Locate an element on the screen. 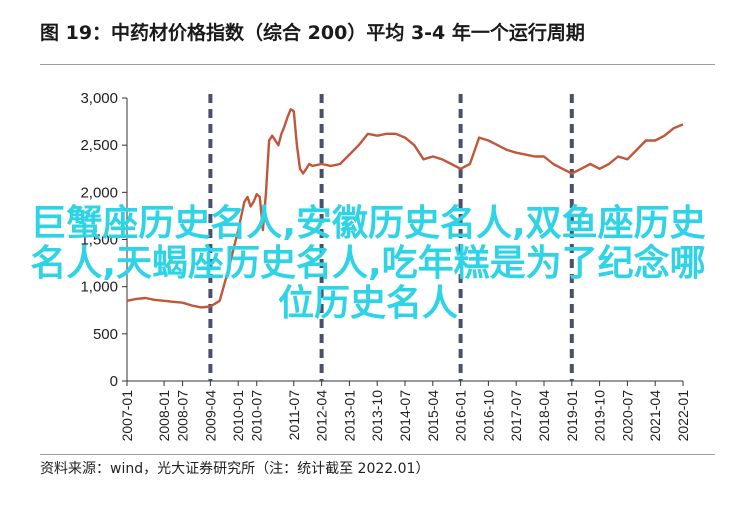 The width and height of the screenshot is (750, 528). x-tick-label: 2016-10 is located at coordinates (488, 416).